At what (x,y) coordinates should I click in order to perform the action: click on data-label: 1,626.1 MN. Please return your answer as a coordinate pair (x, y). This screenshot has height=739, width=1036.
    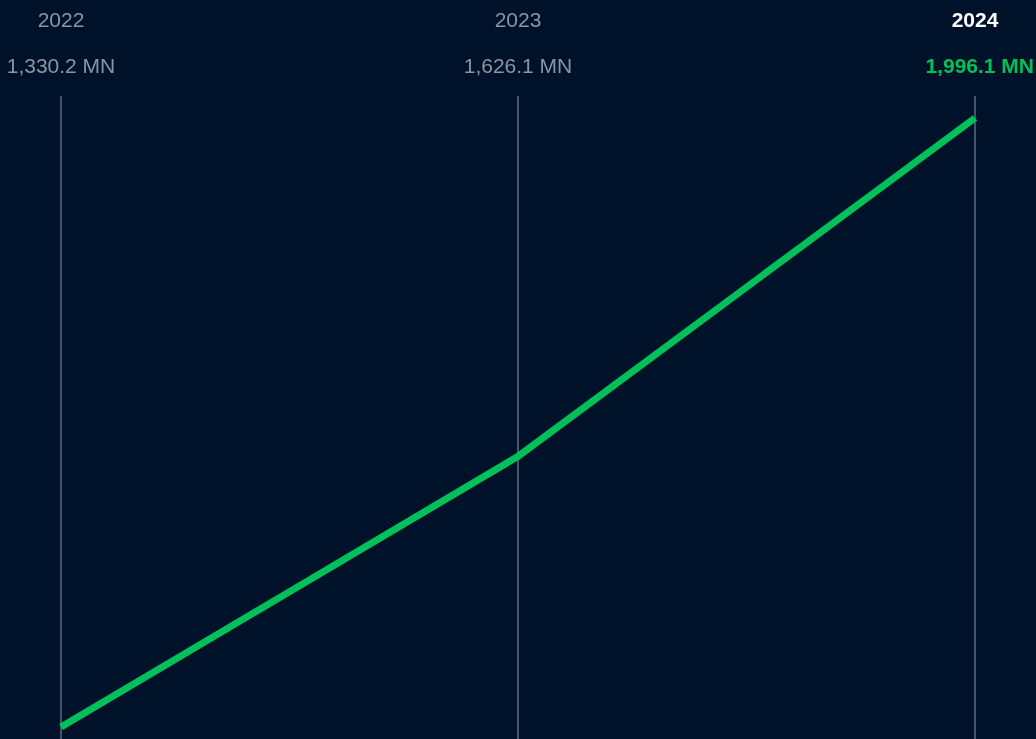
    Looking at the image, I should click on (518, 65).